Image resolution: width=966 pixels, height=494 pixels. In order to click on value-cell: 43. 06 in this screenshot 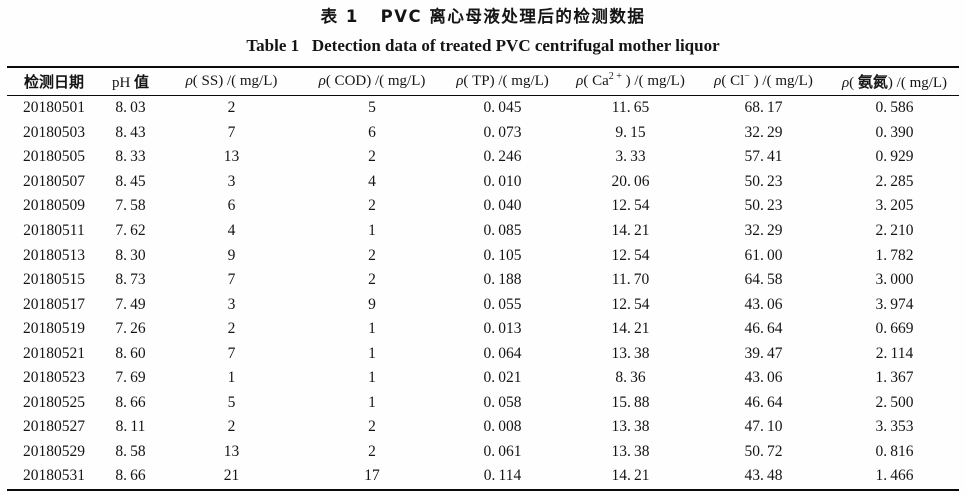, I will do `click(763, 304)`.